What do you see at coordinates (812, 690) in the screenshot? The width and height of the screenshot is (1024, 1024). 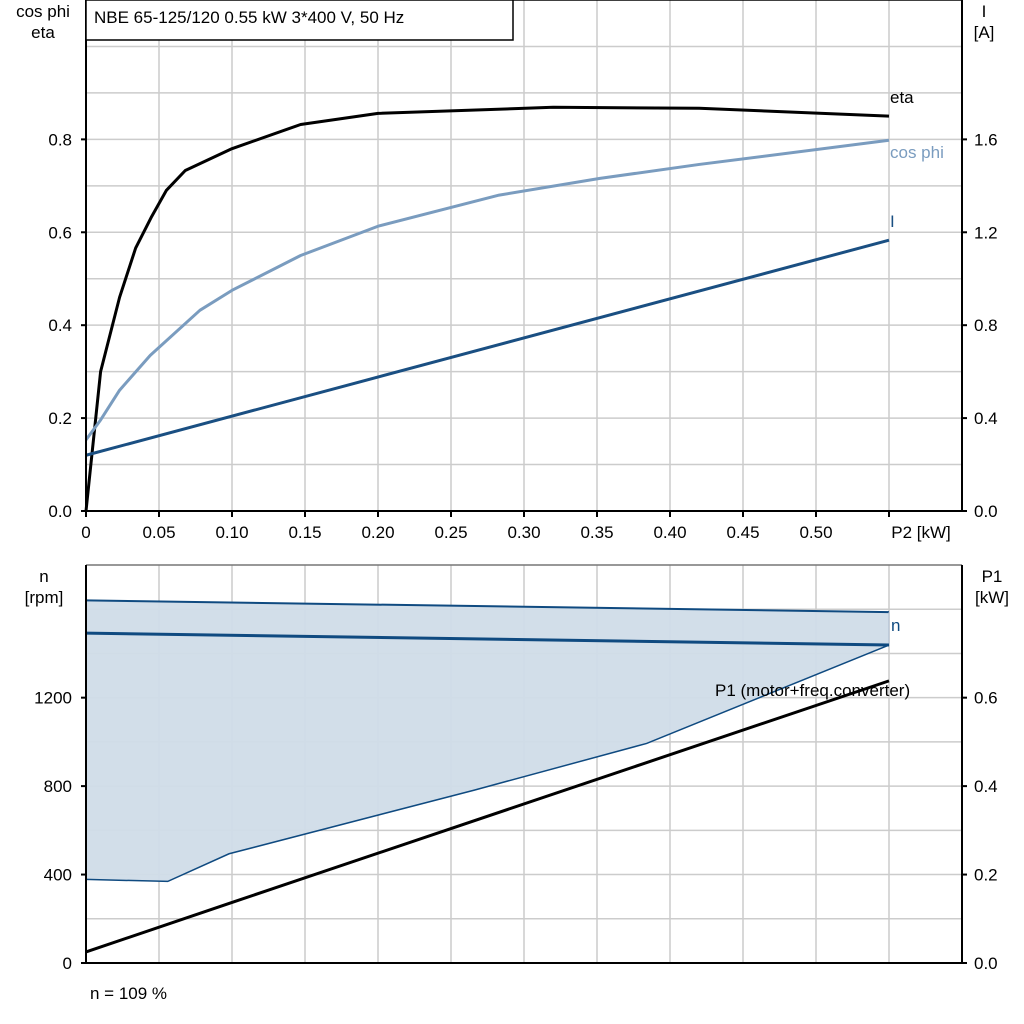 I see `series-label-p1: P1 (motor+freq.converter)` at bounding box center [812, 690].